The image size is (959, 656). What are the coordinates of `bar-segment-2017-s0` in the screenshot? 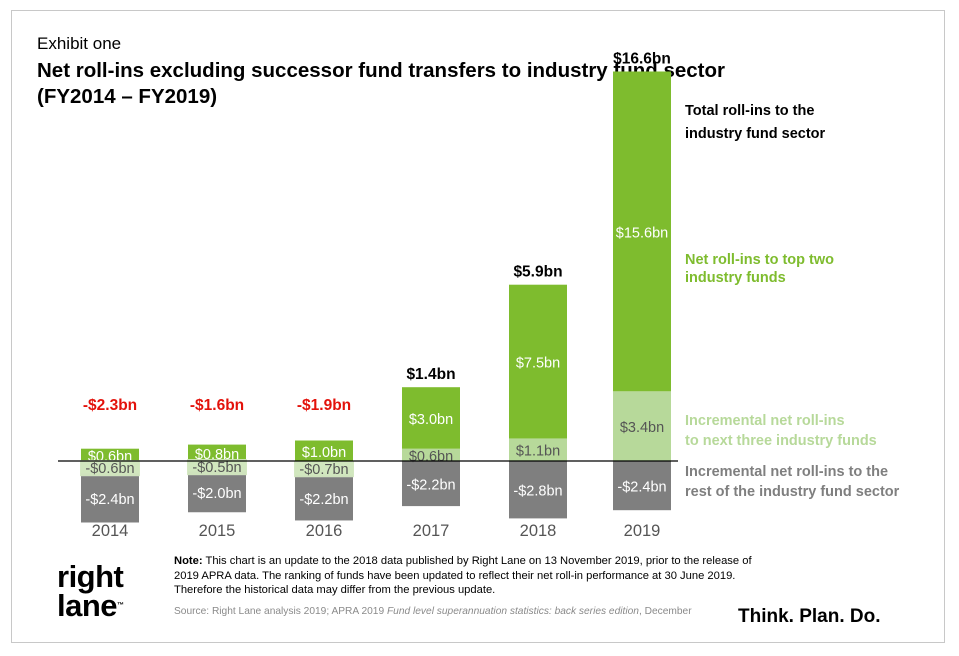 It's located at (431, 418).